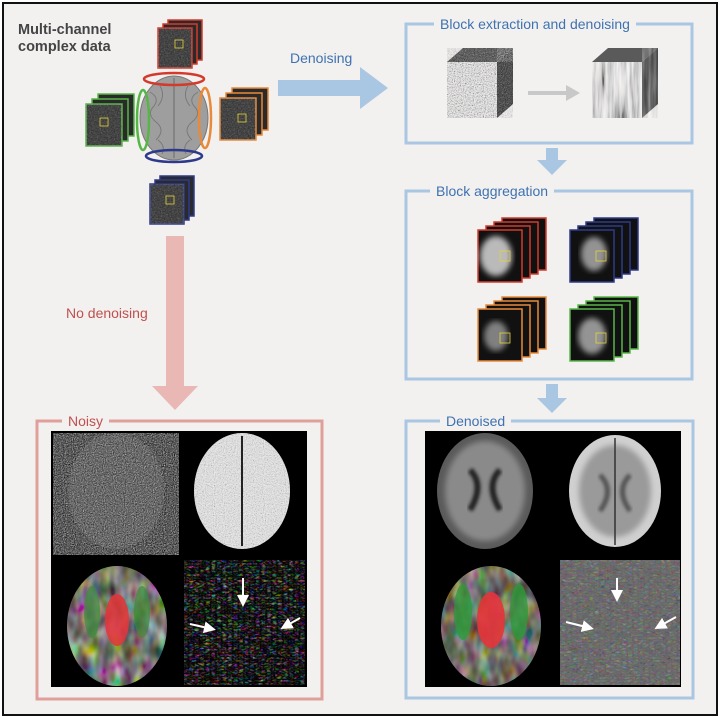  What do you see at coordinates (492, 191) in the screenshot?
I see `block-aggregation-title: Block aggregation` at bounding box center [492, 191].